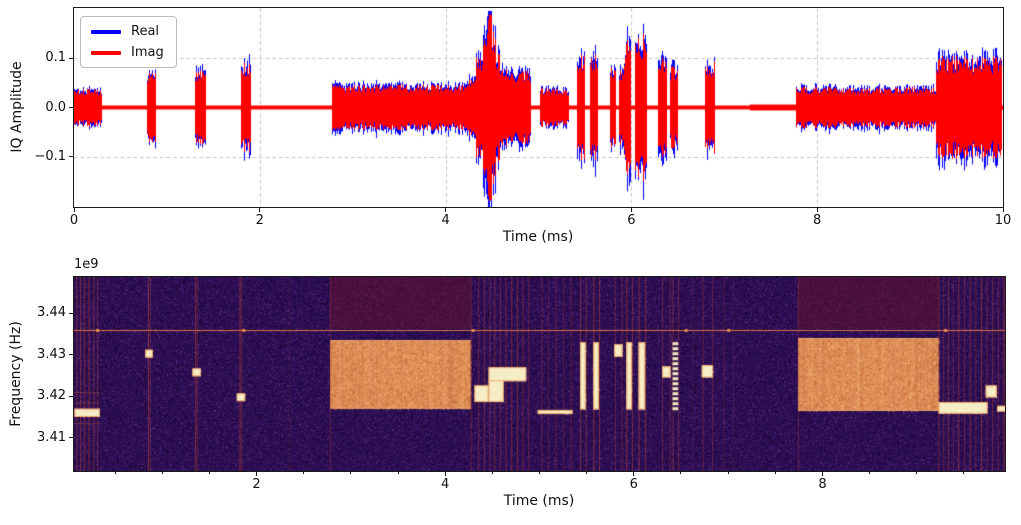  I want to click on top-y-tick-label: 0.0, so click(55, 107).